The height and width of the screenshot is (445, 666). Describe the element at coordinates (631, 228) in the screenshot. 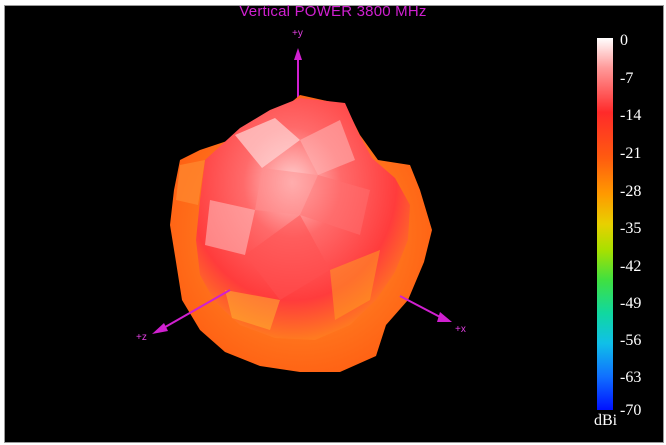

I see `colorbar-tick: -35` at that location.